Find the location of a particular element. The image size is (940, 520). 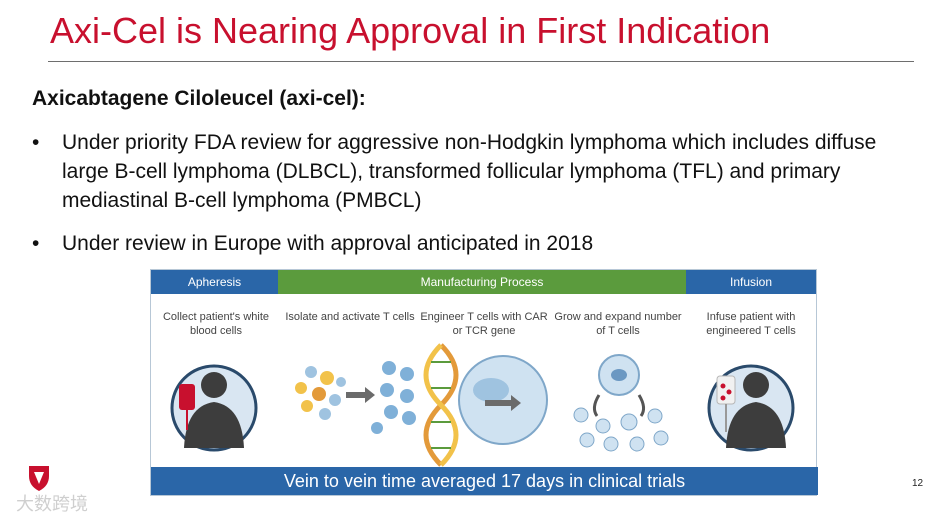

dna-engineer-icon is located at coordinates (485, 405).